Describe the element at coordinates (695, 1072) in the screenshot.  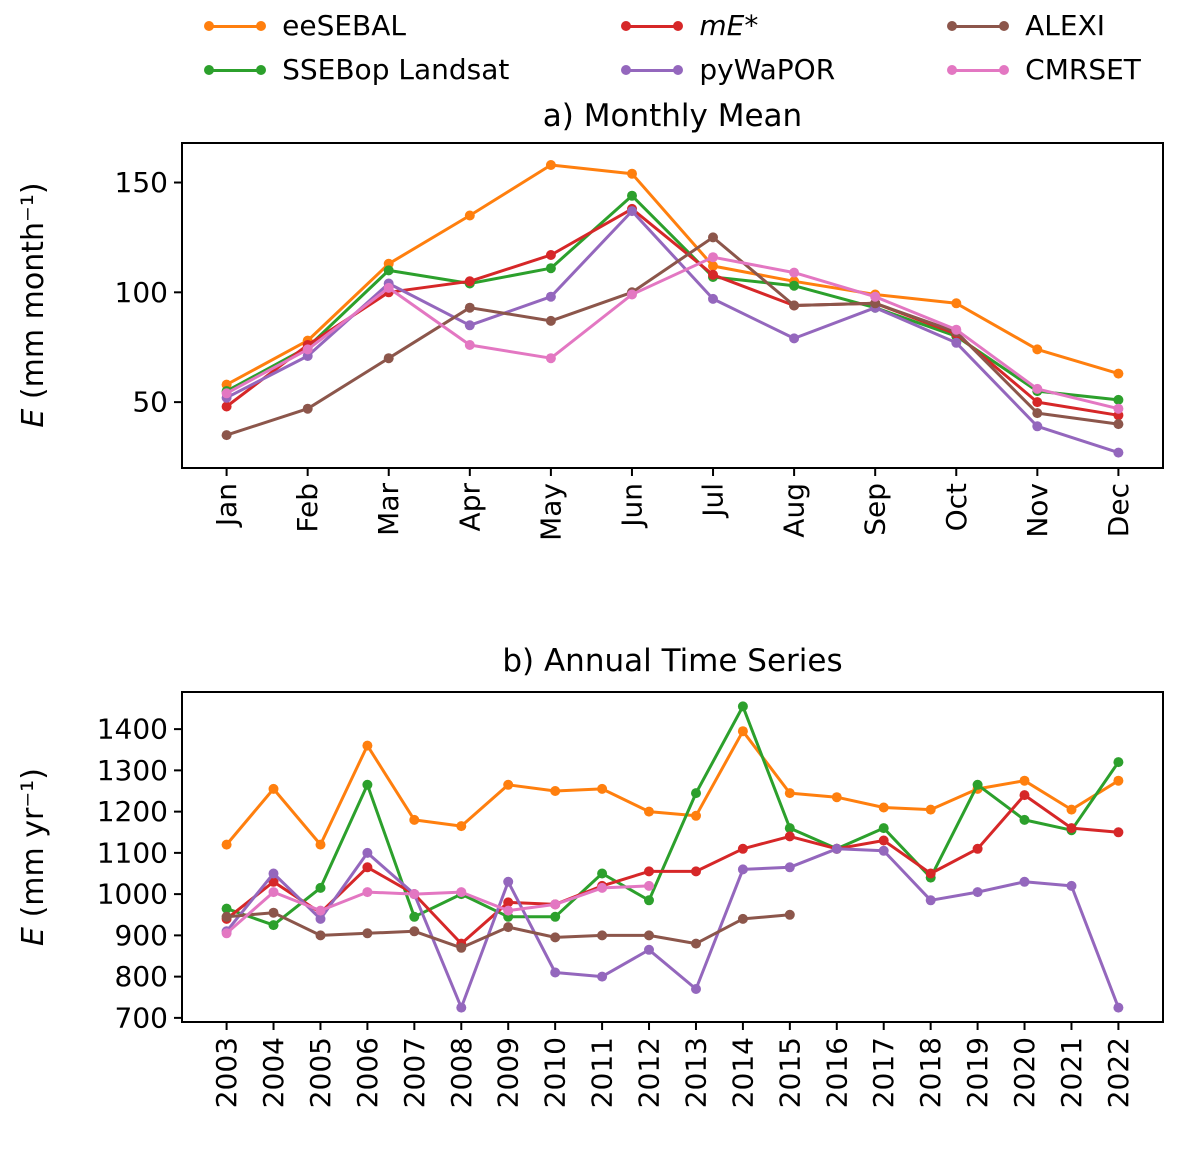
I see `x-tick-label: 2013` at that location.